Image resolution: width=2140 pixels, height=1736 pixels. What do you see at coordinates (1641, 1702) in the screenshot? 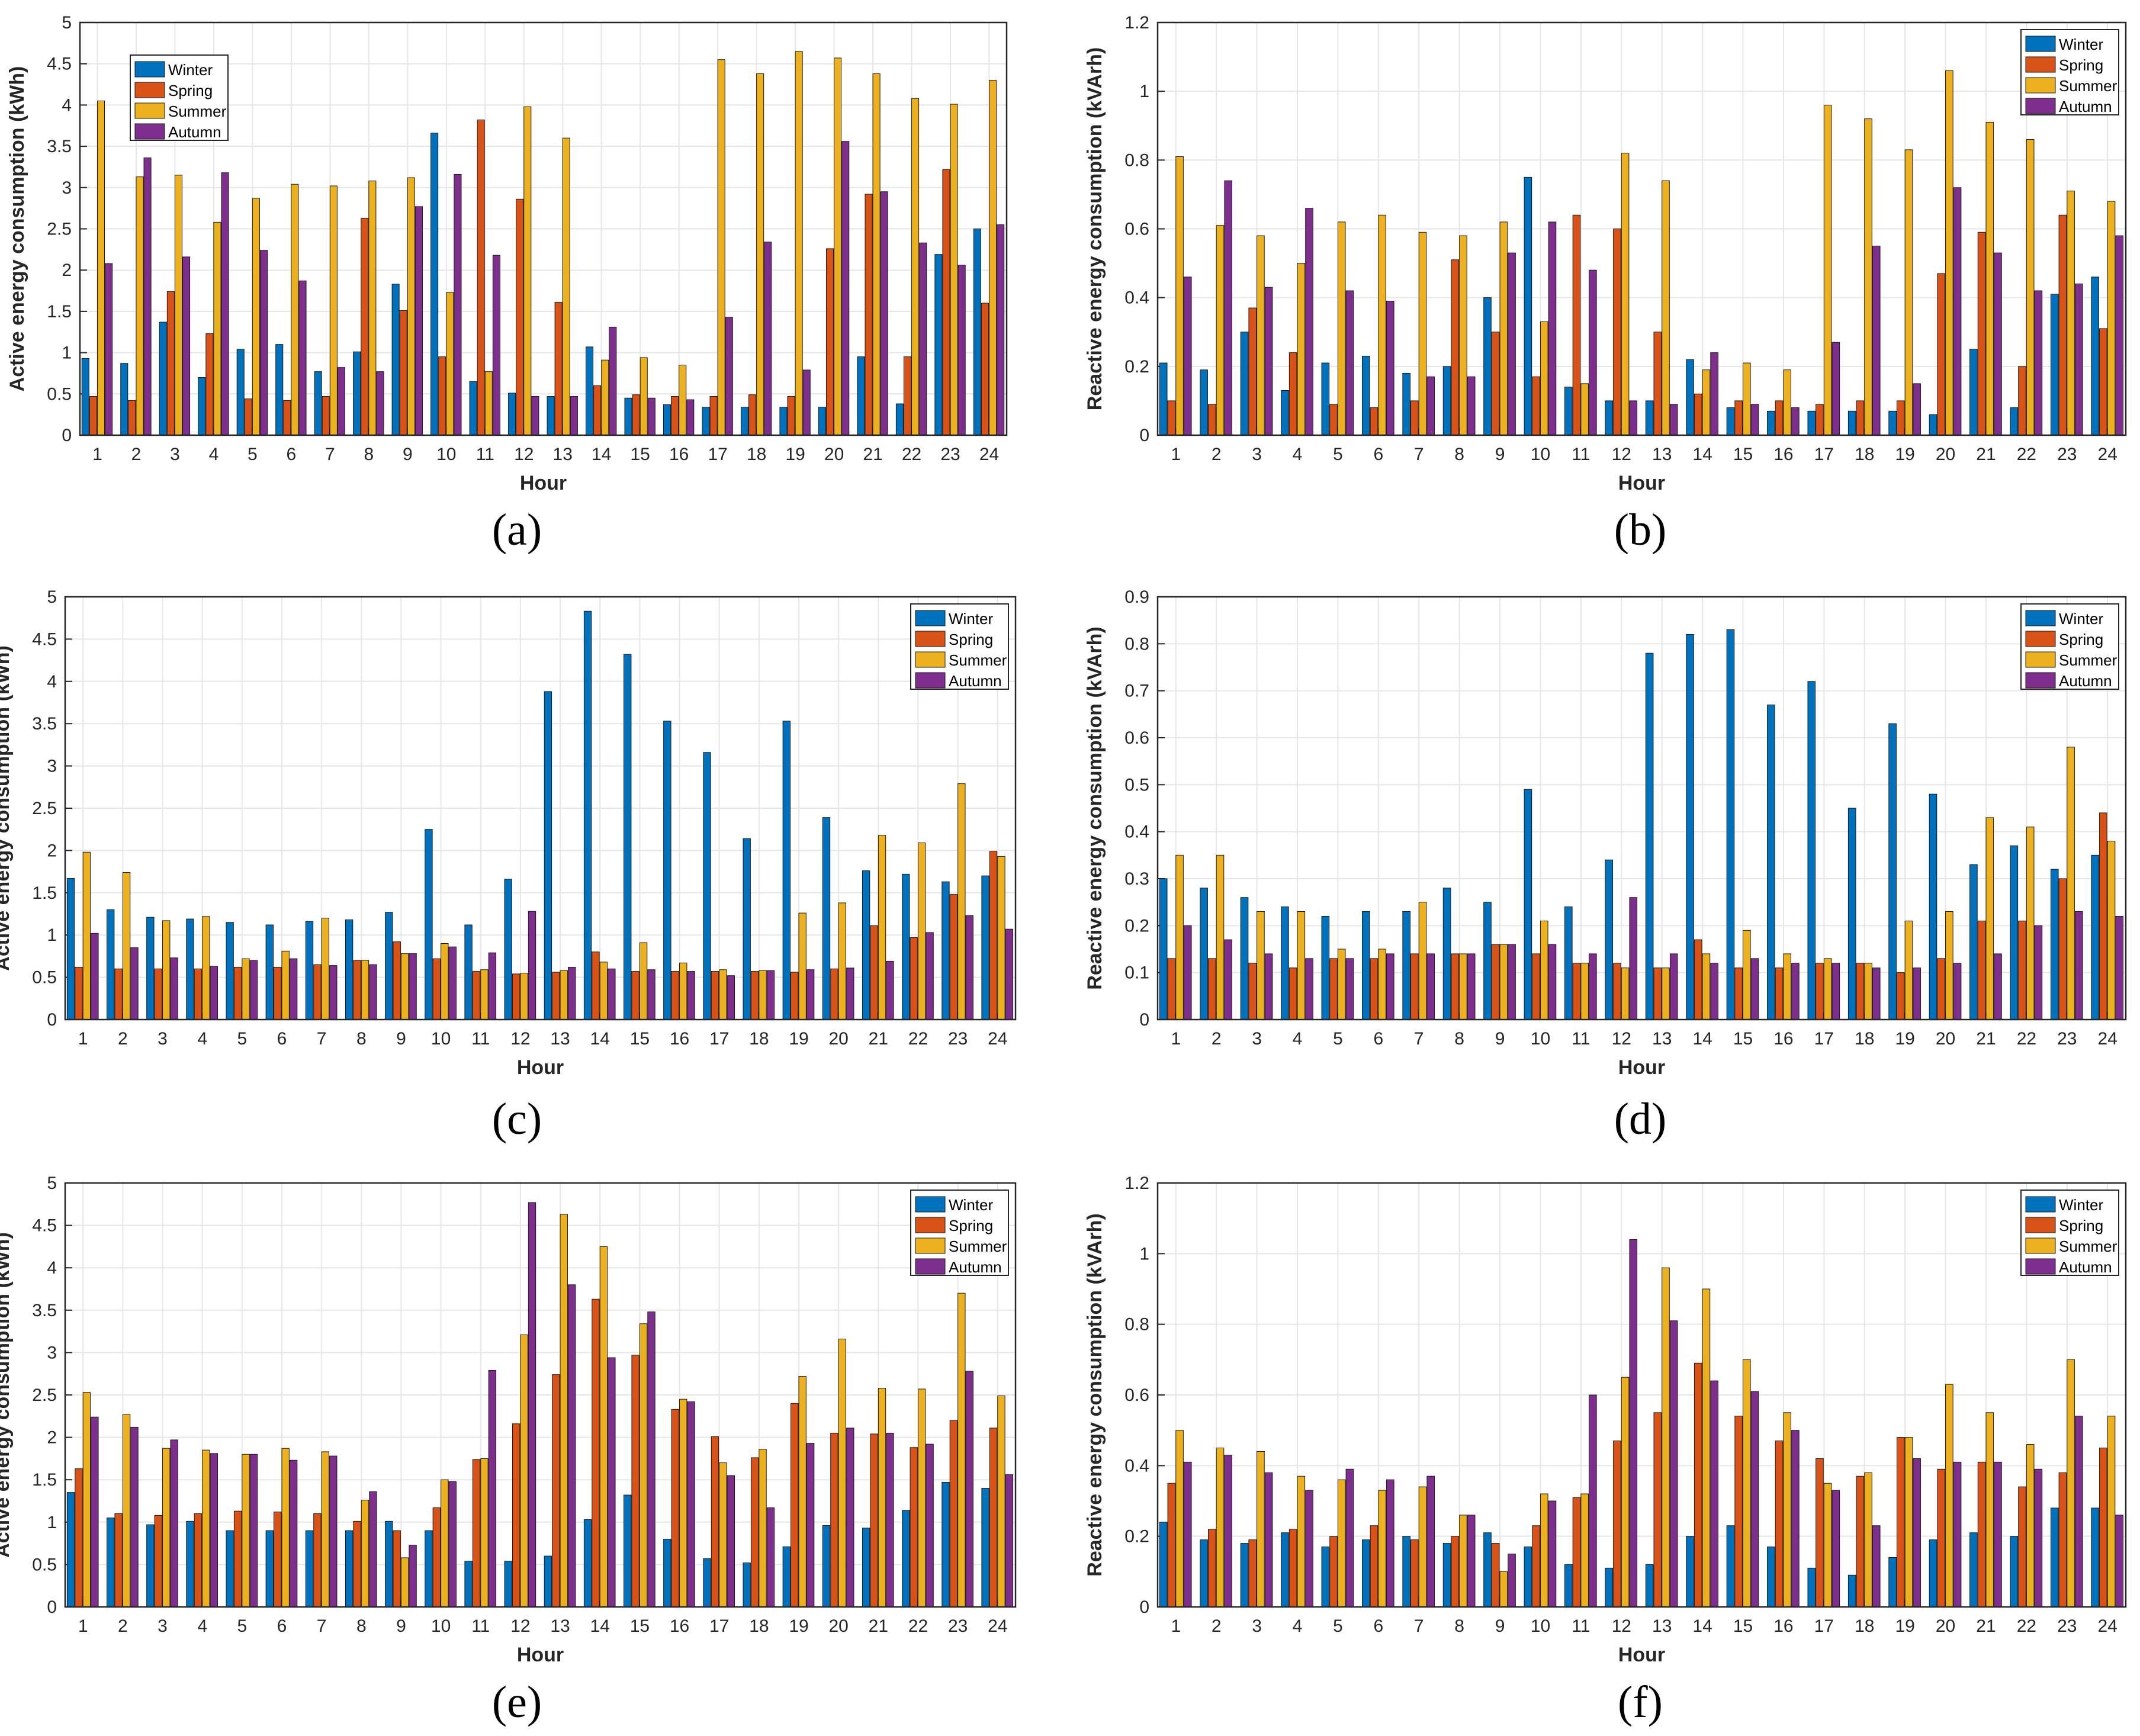
I see `panel-caption: (f)` at bounding box center [1641, 1702].